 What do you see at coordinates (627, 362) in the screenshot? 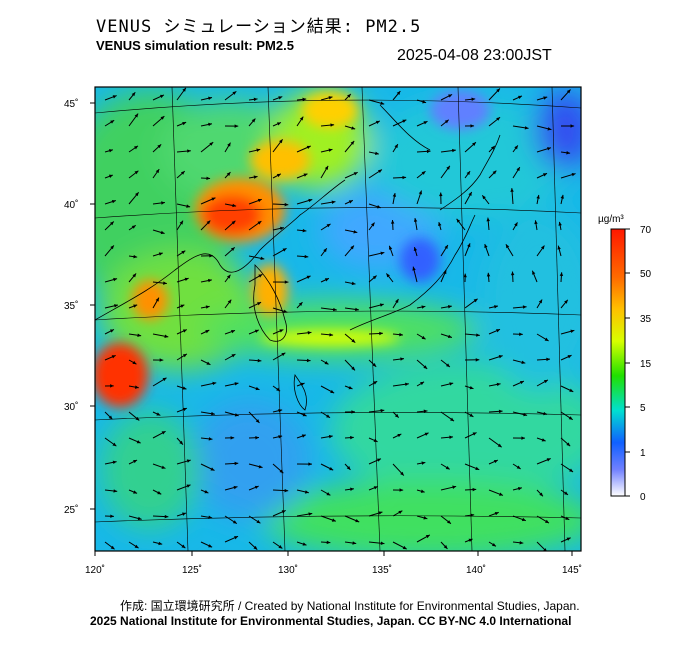
I see `colorbar-ticks` at bounding box center [627, 362].